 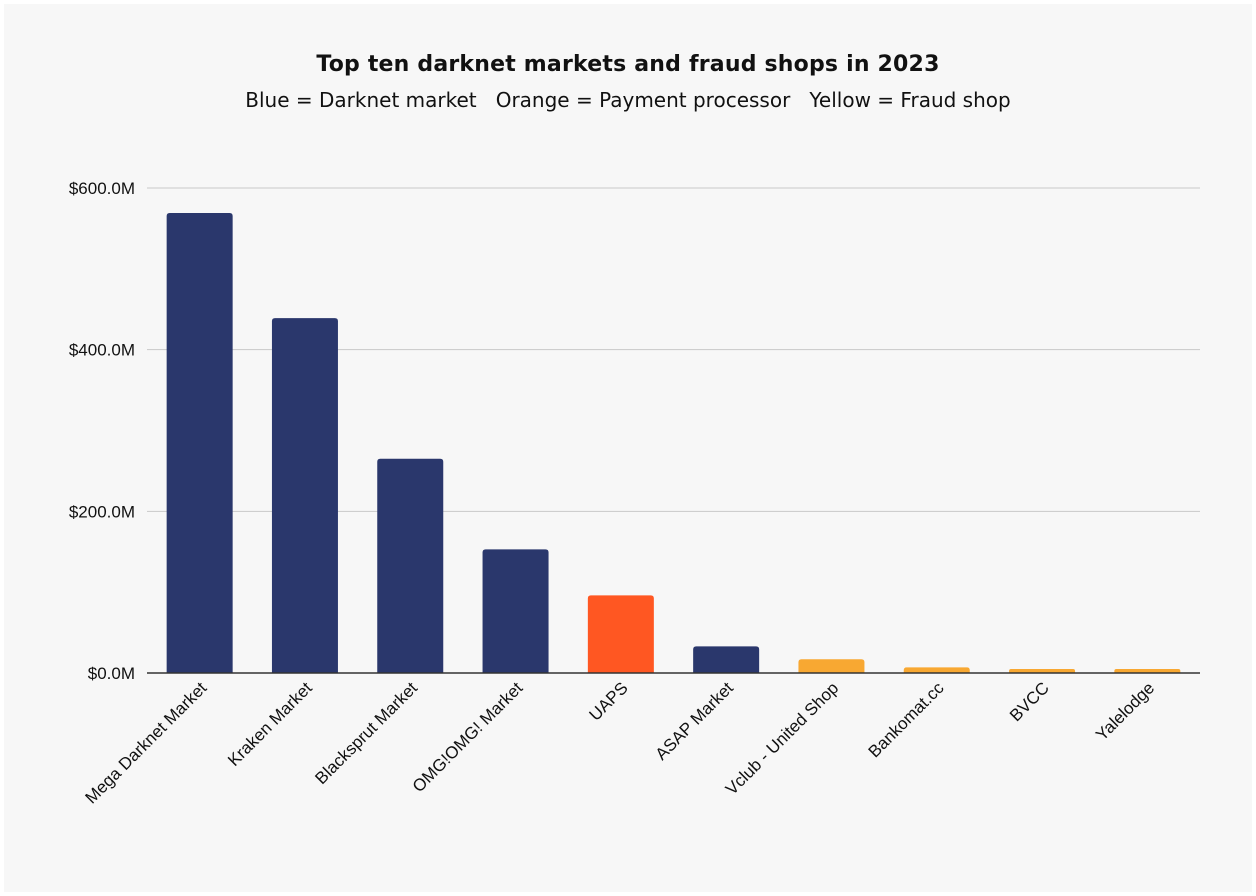 What do you see at coordinates (102, 350) in the screenshot?
I see `y-tick-label: $400.0M` at bounding box center [102, 350].